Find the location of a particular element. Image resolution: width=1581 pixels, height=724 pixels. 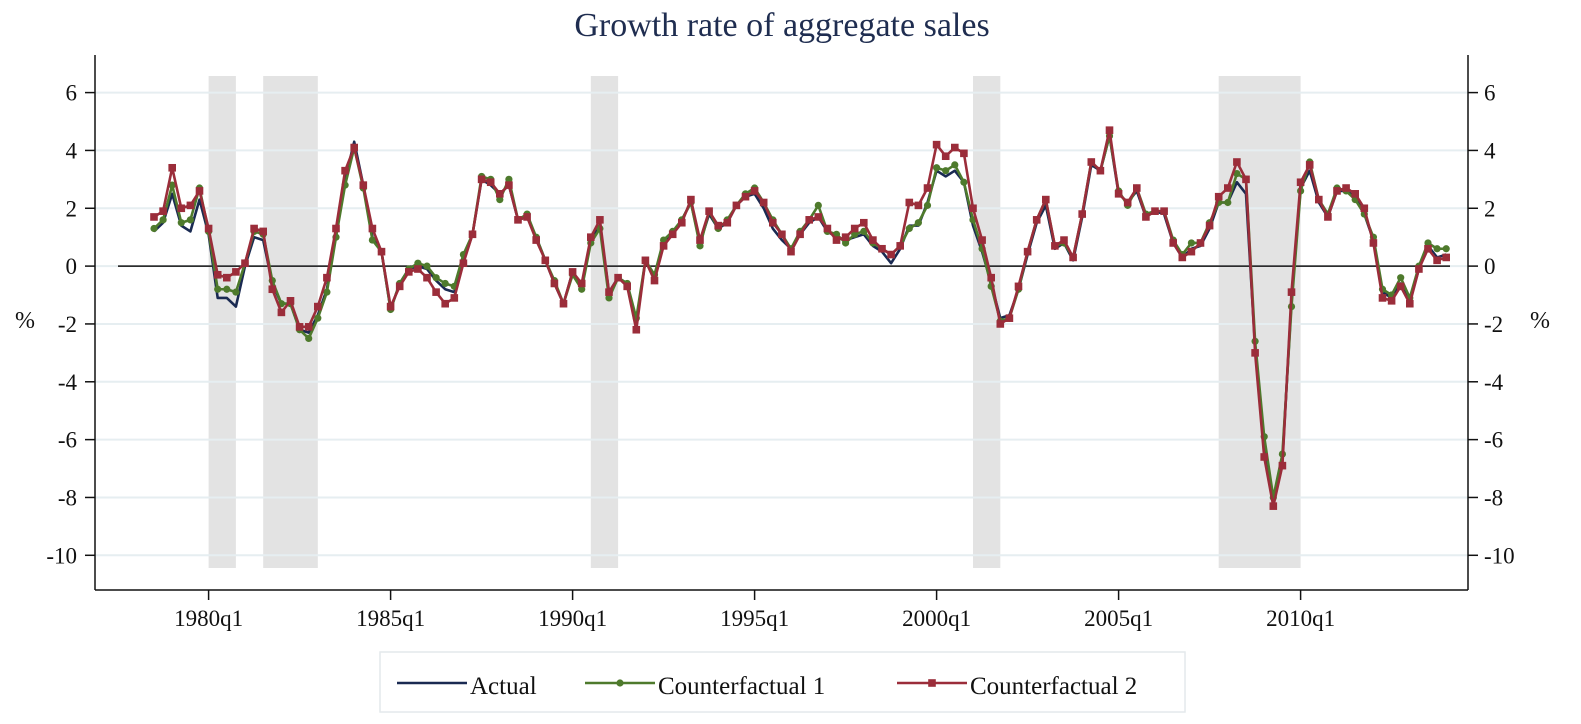

y-tick-label: -4 is located at coordinates (68, 382).